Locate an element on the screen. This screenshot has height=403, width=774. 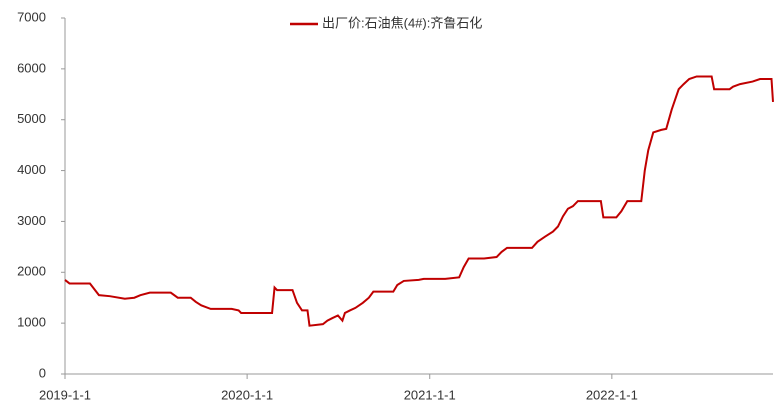
x-tick-label: 2022-1-1 is located at coordinates (612, 394).